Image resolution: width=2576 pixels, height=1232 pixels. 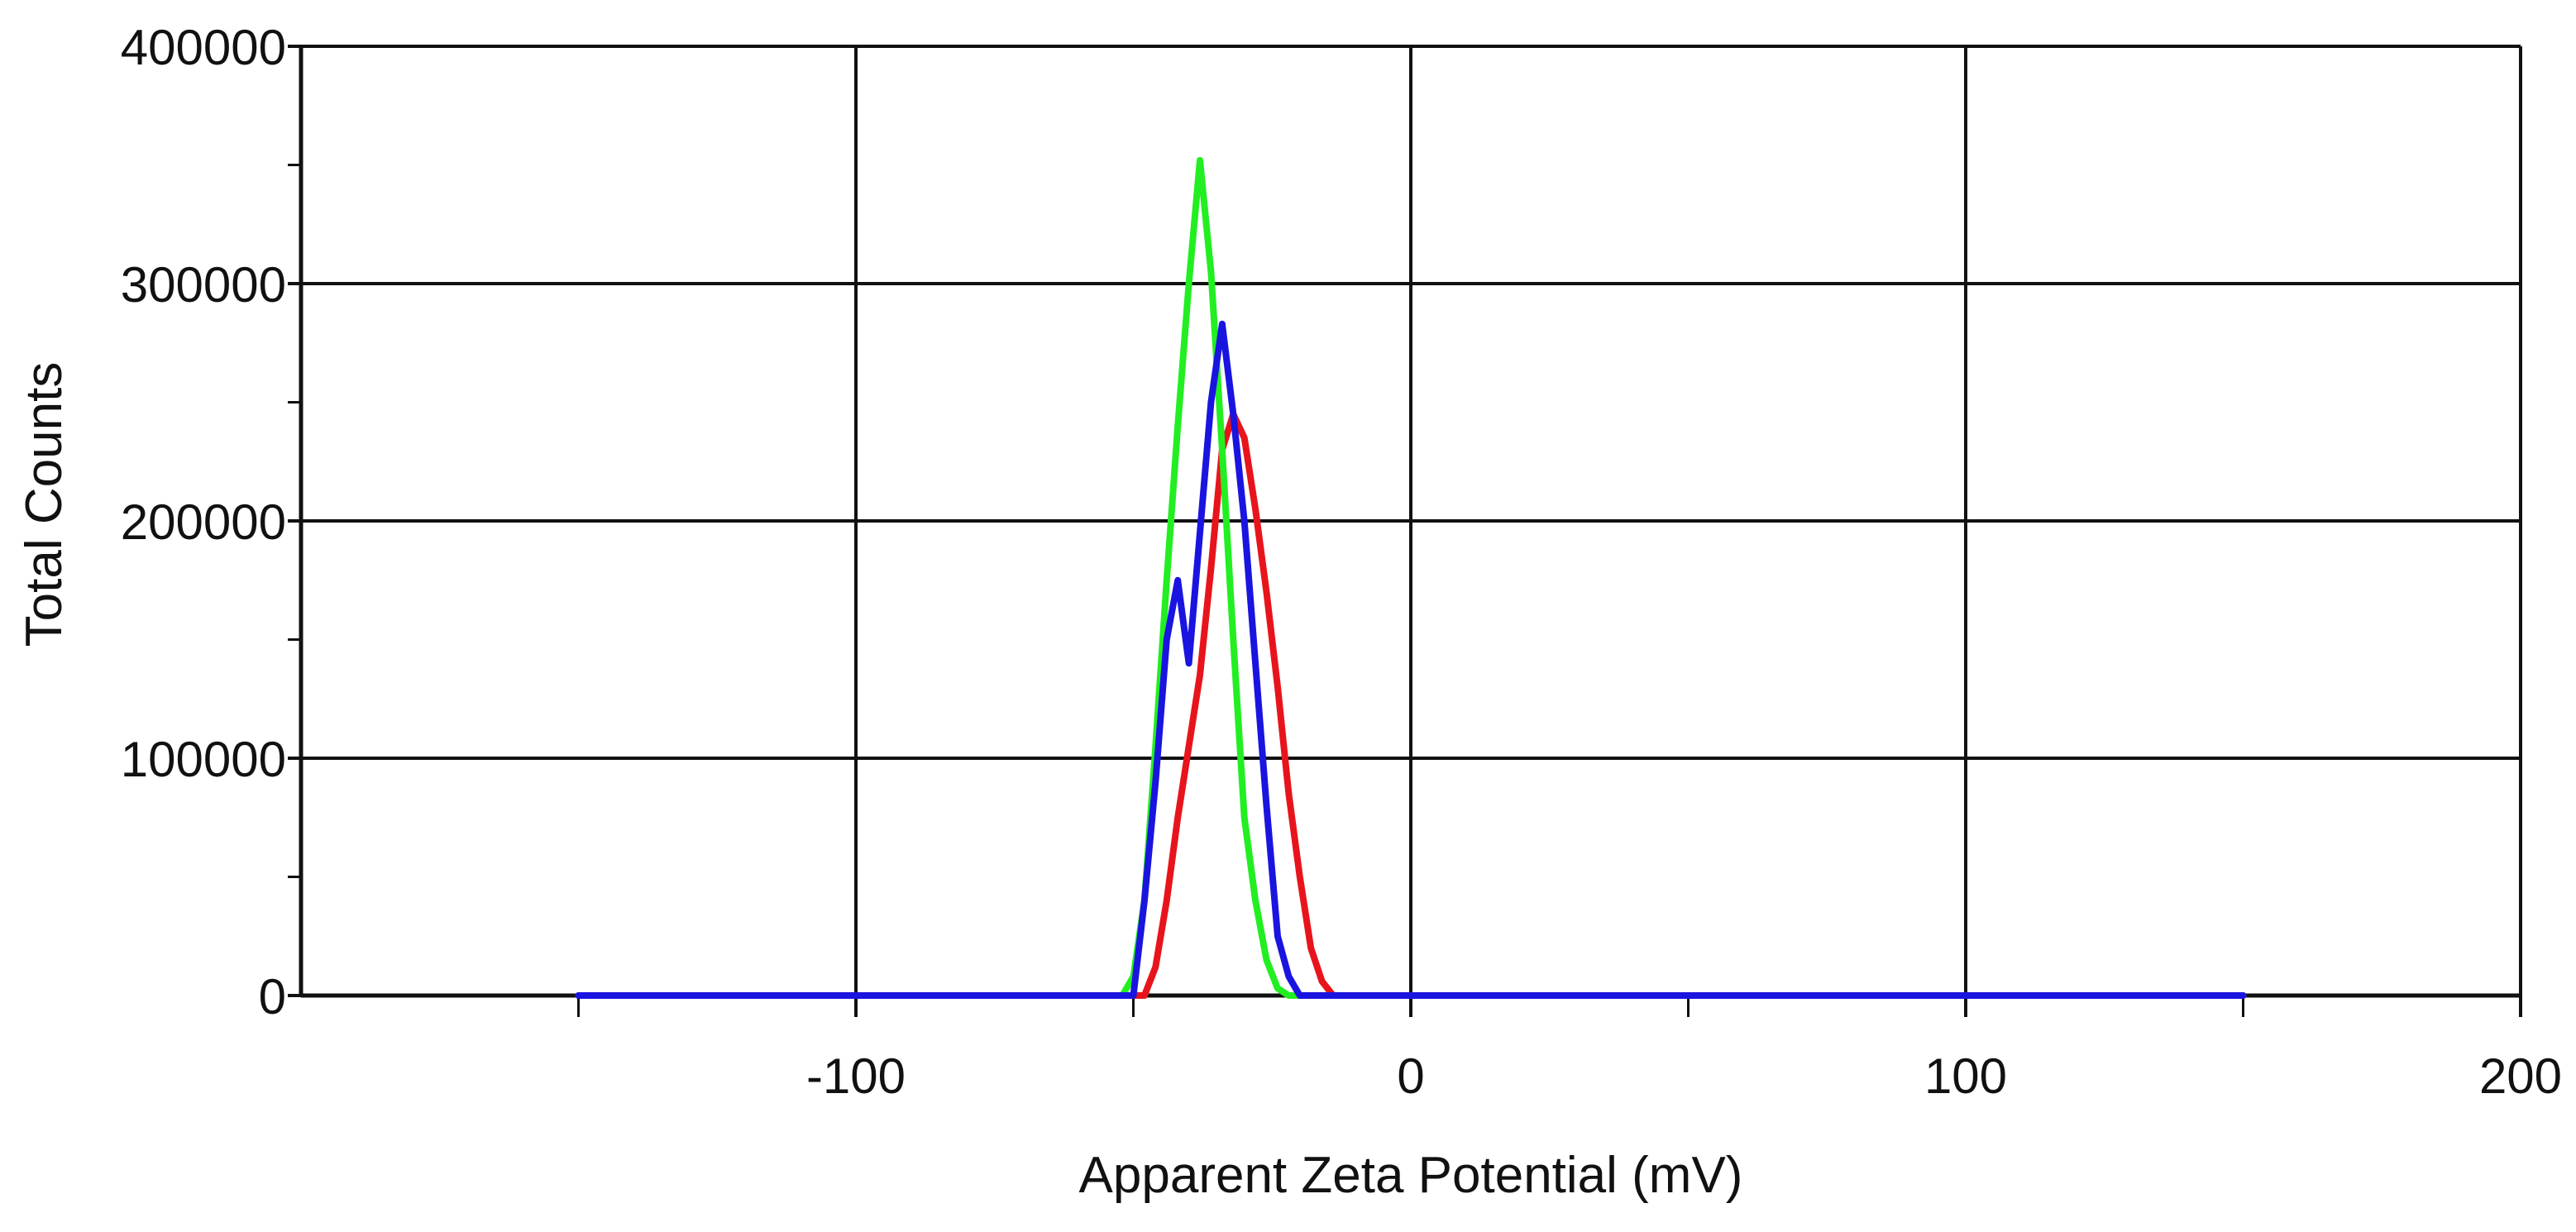 I want to click on x-axis-label: Apparent Zeta Potential (mV), so click(x=1411, y=1176).